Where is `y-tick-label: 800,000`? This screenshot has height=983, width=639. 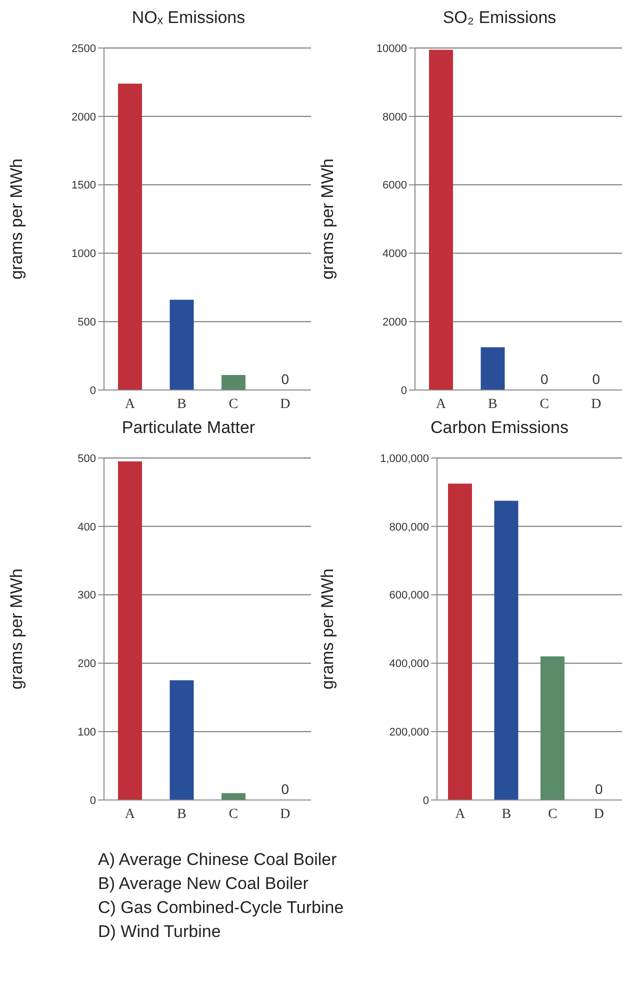 y-tick-label: 800,000 is located at coordinates (409, 527).